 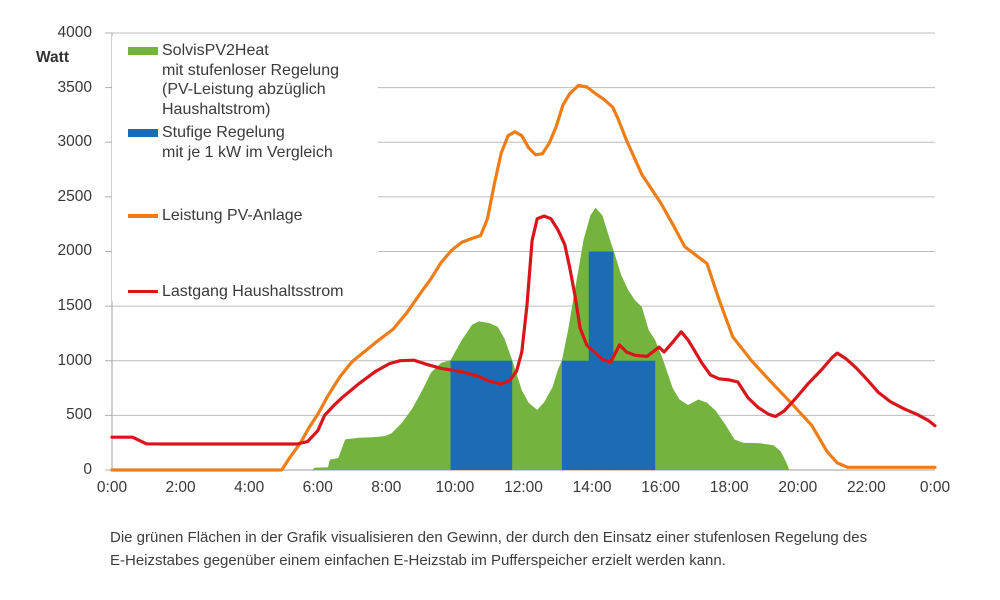 I want to click on x-axis-label: 6:00, so click(x=317, y=487).